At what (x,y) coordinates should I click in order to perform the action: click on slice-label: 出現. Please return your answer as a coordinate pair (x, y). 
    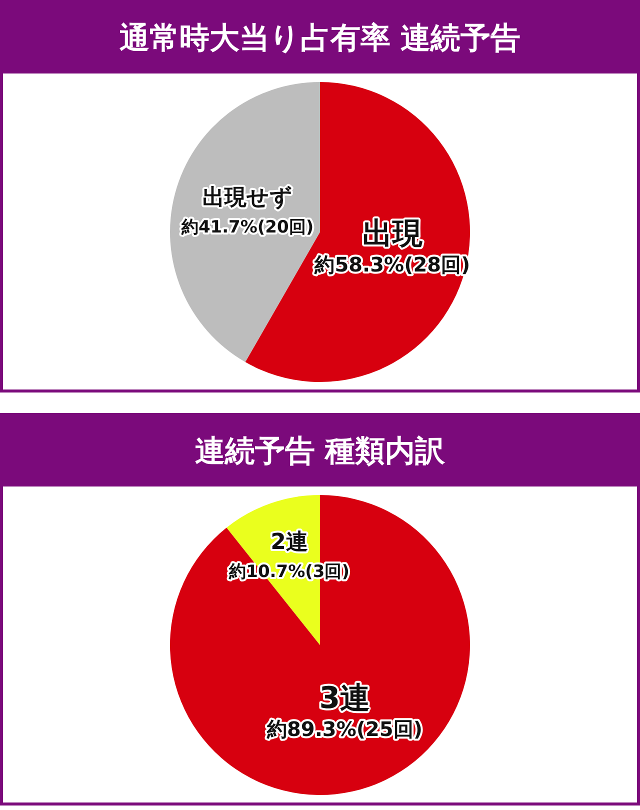
    Looking at the image, I should click on (393, 234).